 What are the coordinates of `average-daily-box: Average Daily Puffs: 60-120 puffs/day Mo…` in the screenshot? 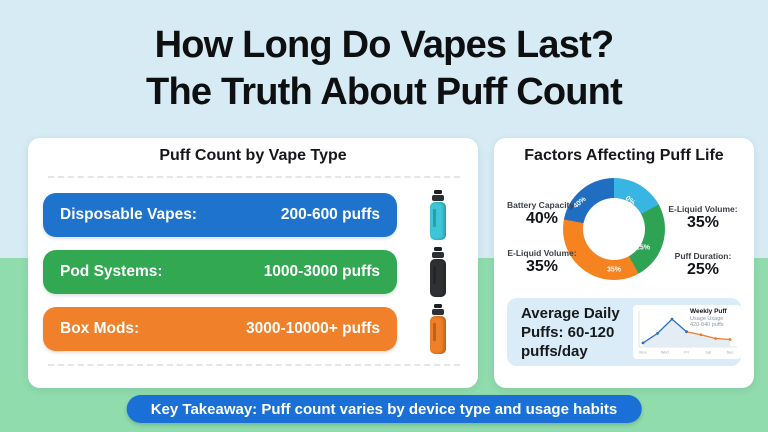 It's located at (624, 332).